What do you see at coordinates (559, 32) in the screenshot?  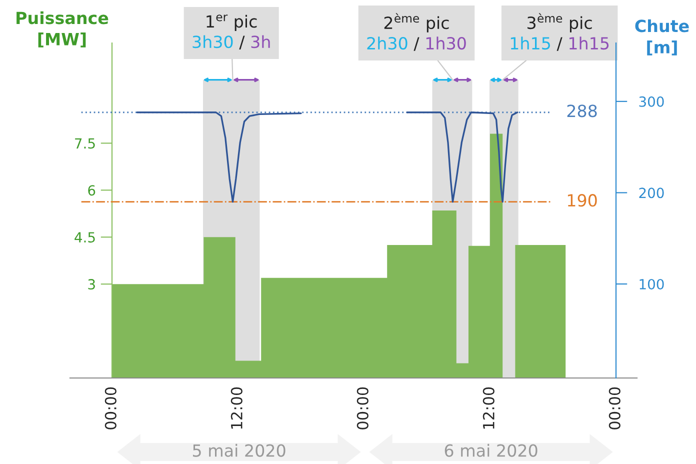 I see `text: 3$^{ème}$ pic 1h15 / 1h15` at bounding box center [559, 32].